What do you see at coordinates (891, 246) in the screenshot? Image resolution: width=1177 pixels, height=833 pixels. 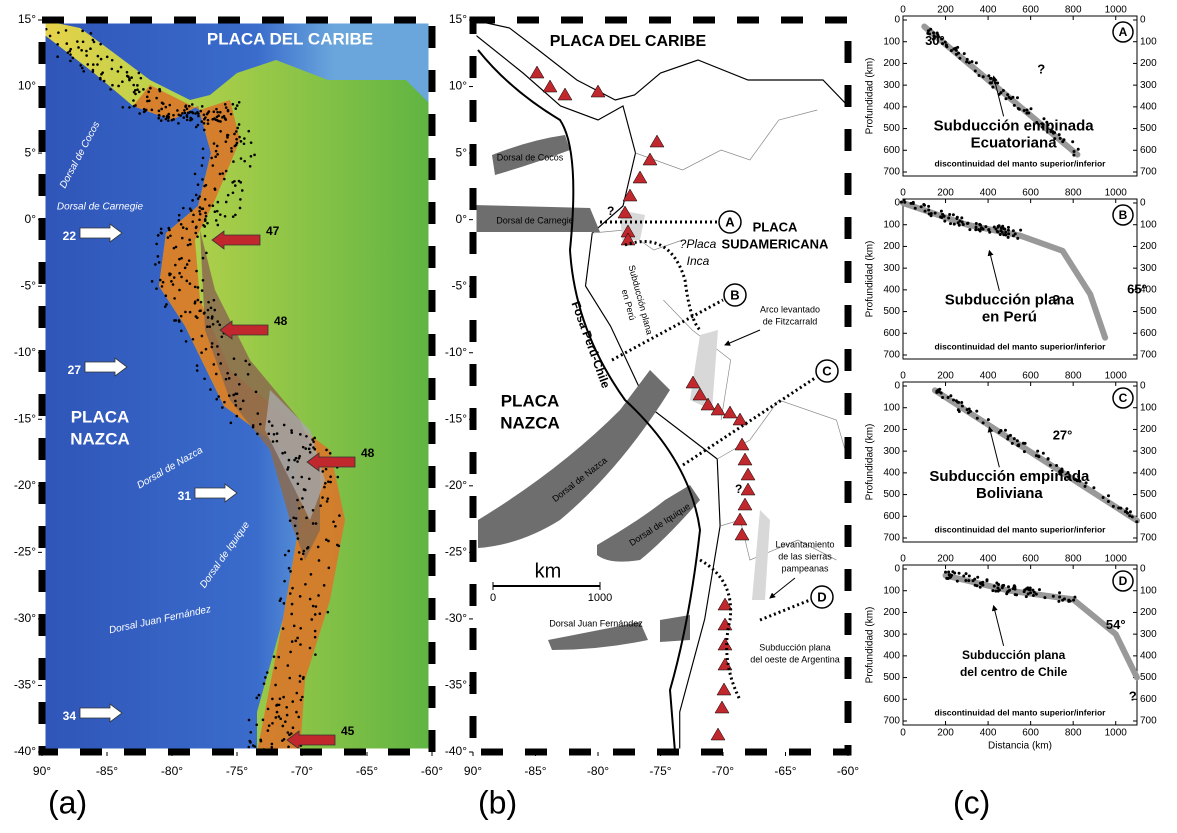 I see `y-tick-label: 200` at bounding box center [891, 246].